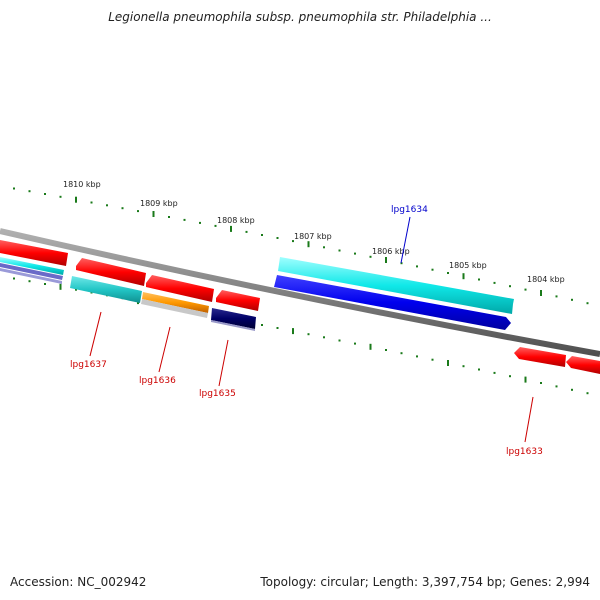 The height and width of the screenshot is (600, 600). Describe the element at coordinates (34, 262) in the screenshot. I see `left-edge-features` at that location.